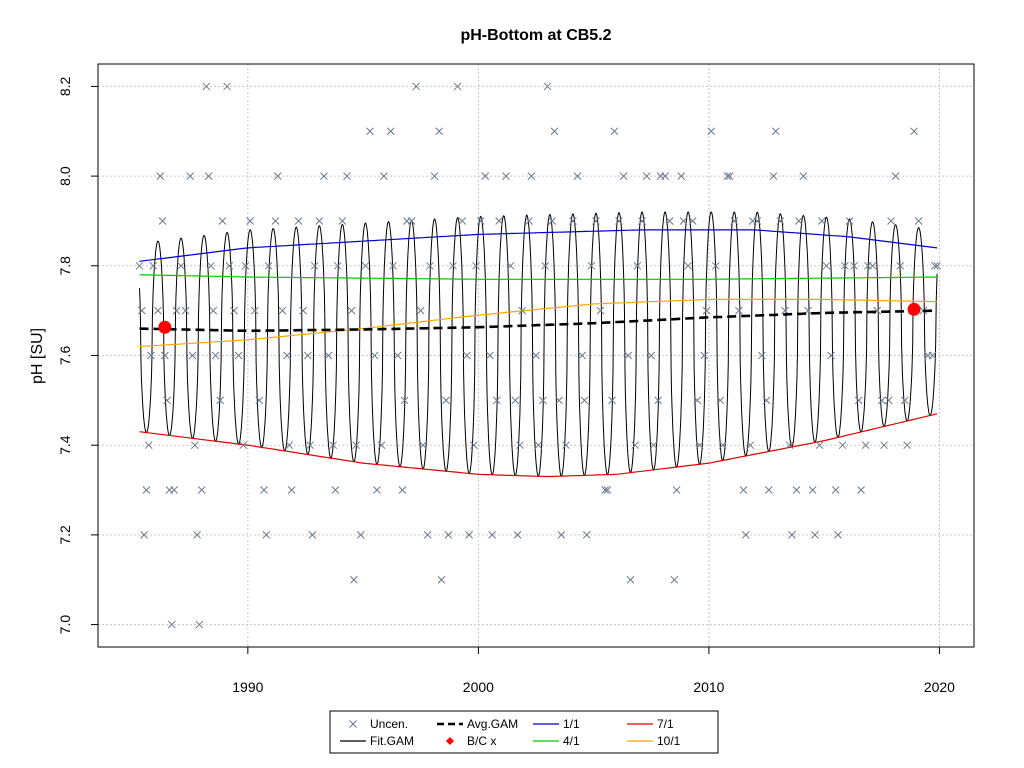 The width and height of the screenshot is (1024, 768). What do you see at coordinates (556, 724) in the screenshot?
I see `legend-item: 1/1` at bounding box center [556, 724].